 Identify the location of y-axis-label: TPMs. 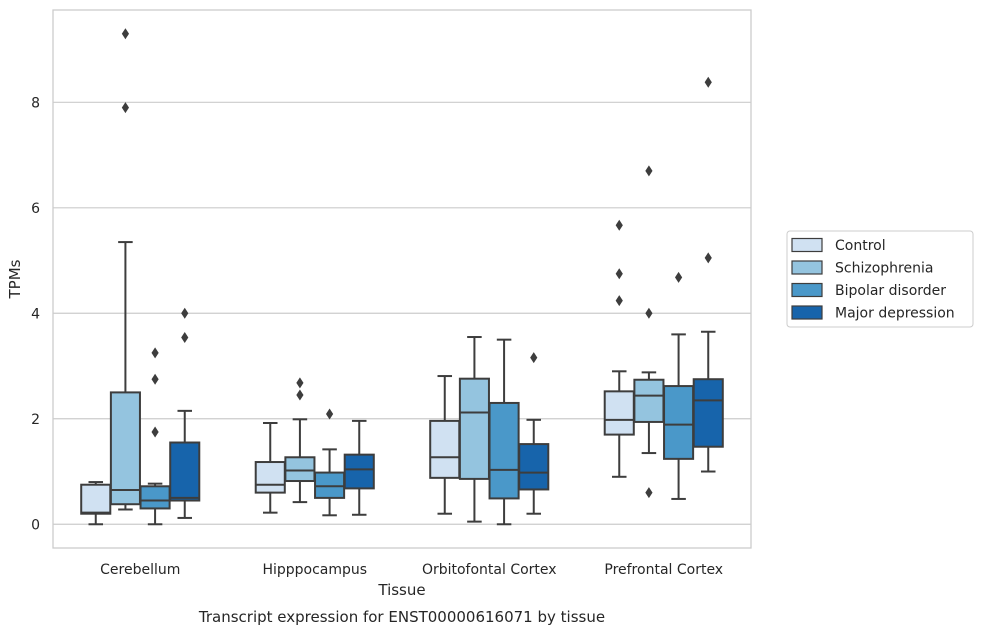
(15, 279).